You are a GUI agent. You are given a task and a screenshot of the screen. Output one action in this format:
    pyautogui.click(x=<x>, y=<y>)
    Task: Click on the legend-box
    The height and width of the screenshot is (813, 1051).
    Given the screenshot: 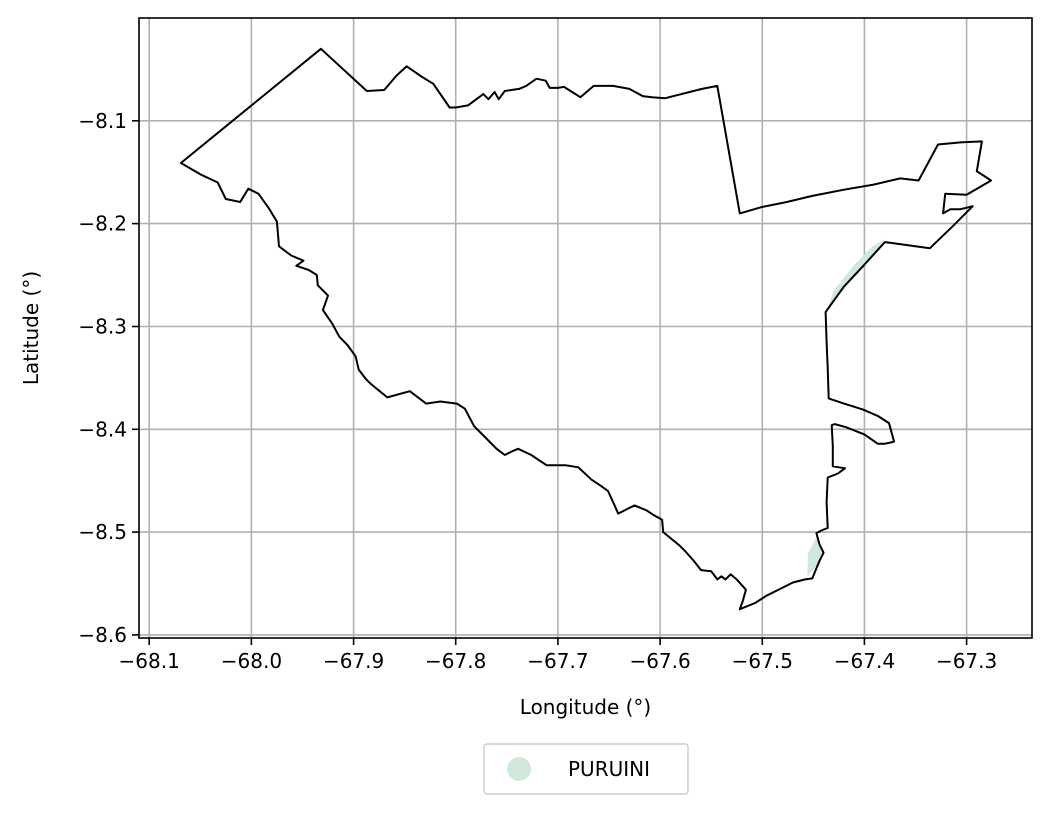 What is the action you would take?
    pyautogui.click(x=586, y=769)
    